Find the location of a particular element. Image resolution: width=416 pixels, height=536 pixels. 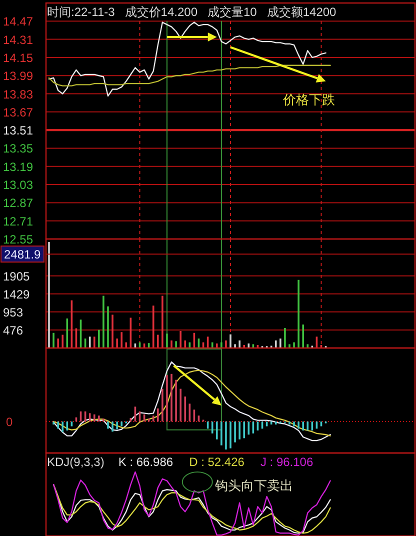

y-tick-label: 476 is located at coordinates (13, 330).